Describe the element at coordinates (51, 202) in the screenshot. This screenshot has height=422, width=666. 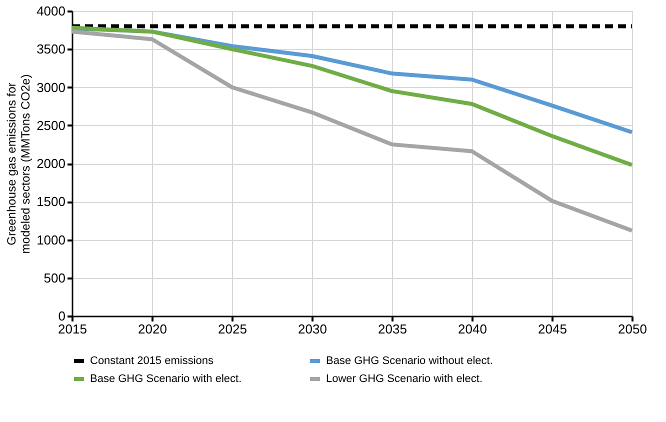
I see `y-tick-label: 1500` at that location.